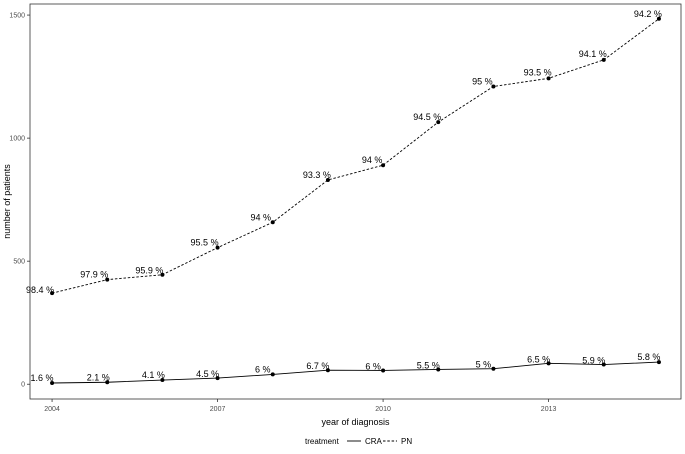 Image resolution: width=685 pixels, height=454 pixels. What do you see at coordinates (40, 290) in the screenshot?
I see `data-label-pn: 98.4 %` at bounding box center [40, 290].